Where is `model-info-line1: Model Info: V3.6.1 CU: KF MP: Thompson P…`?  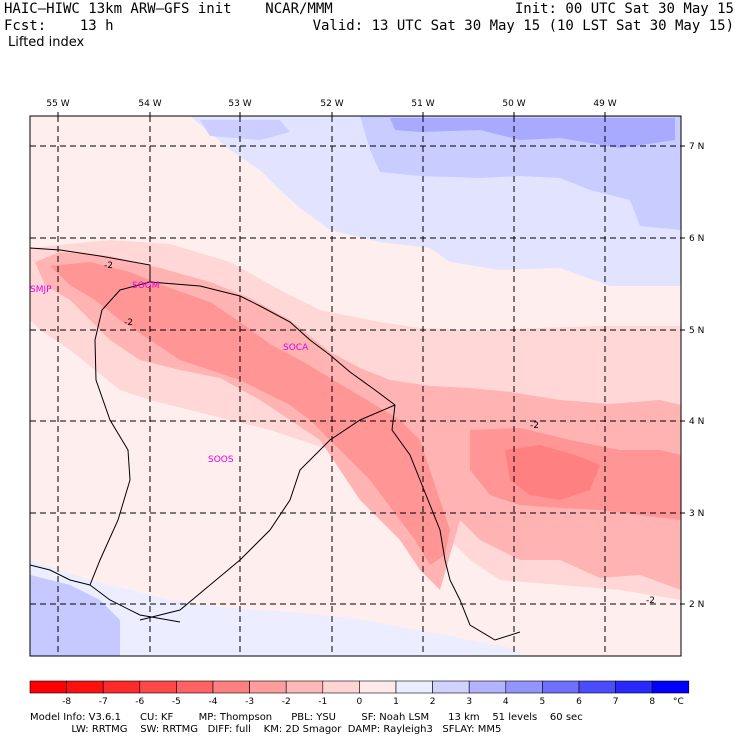
model-info-line1: Model Info: V3.6.1 CU: KF MP: Thompson P… is located at coordinates (306, 717).